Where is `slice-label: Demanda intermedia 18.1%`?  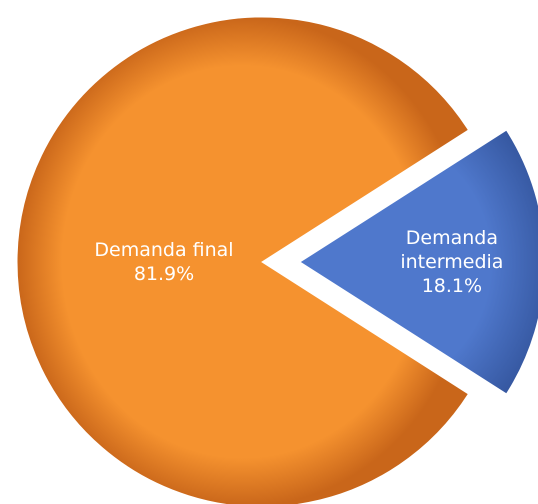 slice-label: Demanda intermedia 18.1% is located at coordinates (452, 262).